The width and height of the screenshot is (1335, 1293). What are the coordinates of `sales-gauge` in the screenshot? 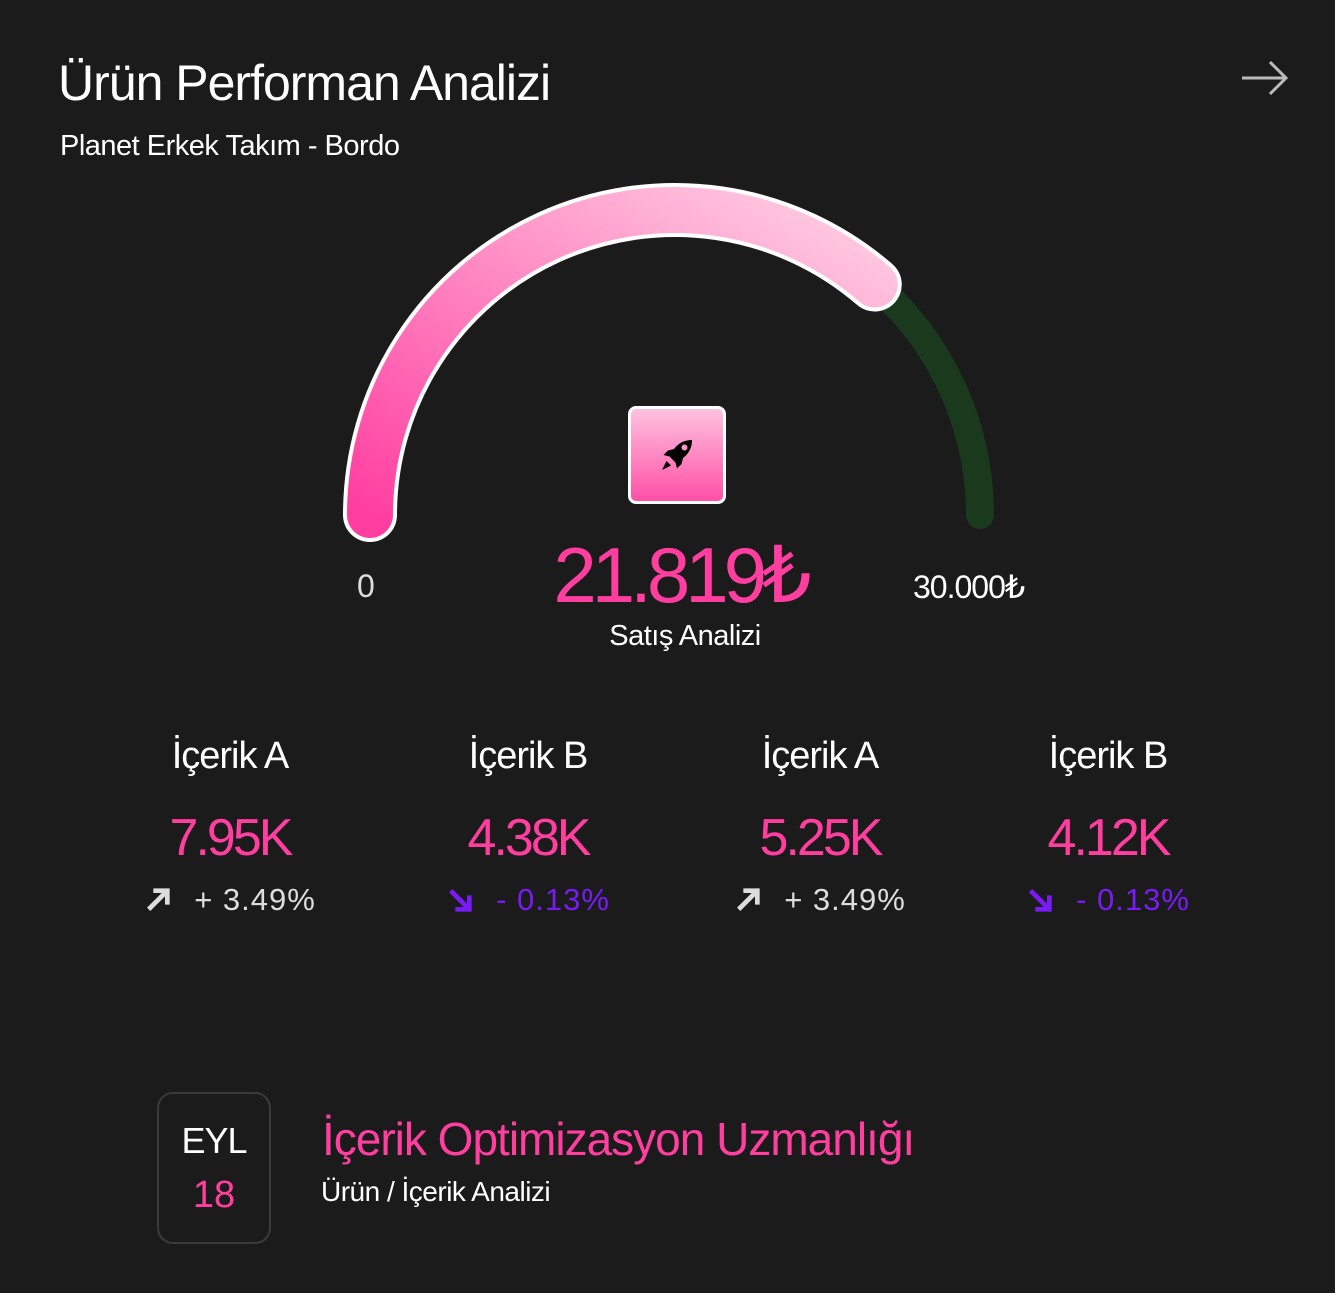 It's located at (668, 362).